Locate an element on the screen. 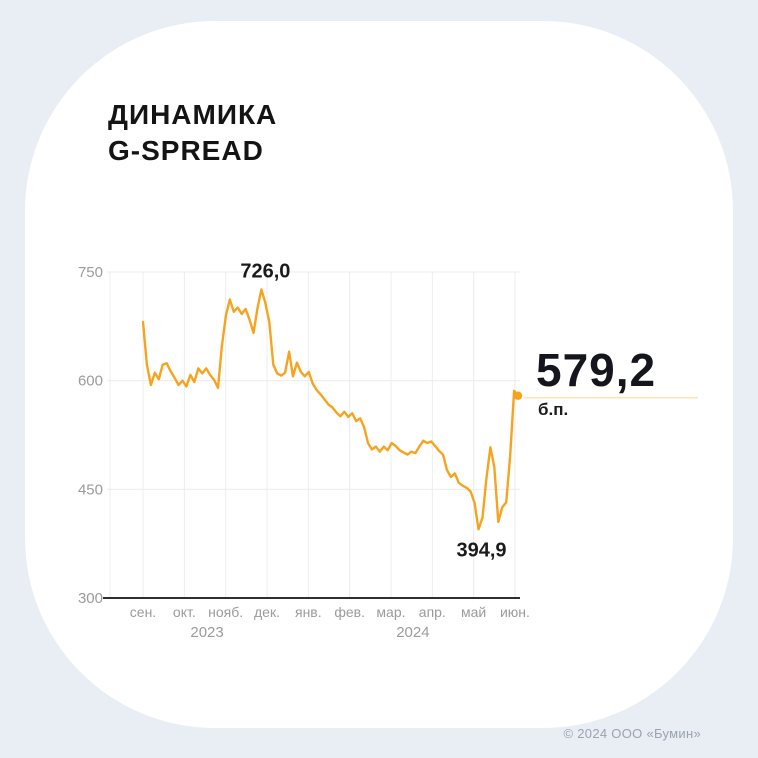  x-month-label: сен. is located at coordinates (143, 612).